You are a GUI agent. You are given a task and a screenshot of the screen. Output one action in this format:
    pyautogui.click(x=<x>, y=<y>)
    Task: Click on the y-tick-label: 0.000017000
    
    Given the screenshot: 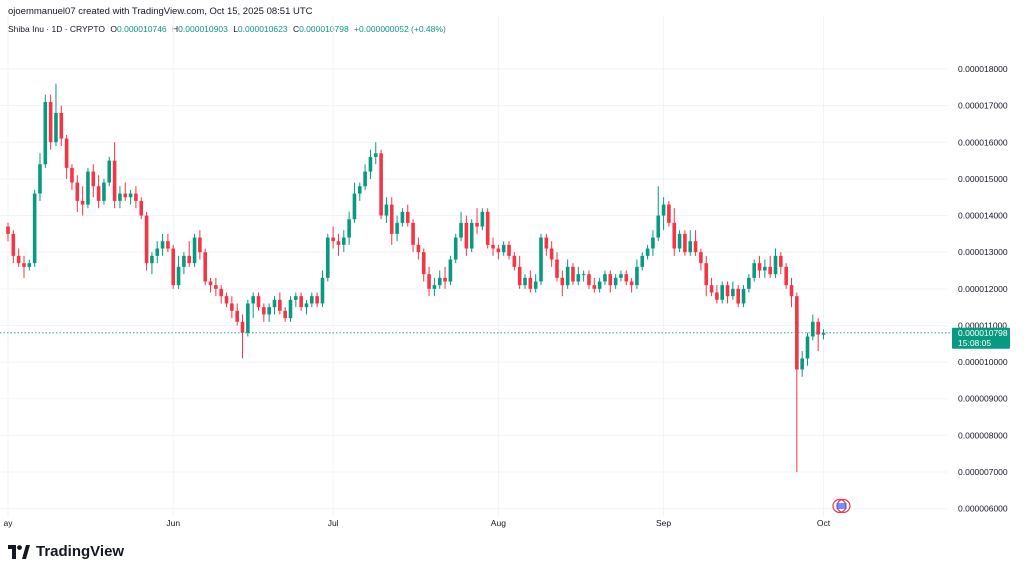 What is the action you would take?
    pyautogui.click(x=983, y=106)
    